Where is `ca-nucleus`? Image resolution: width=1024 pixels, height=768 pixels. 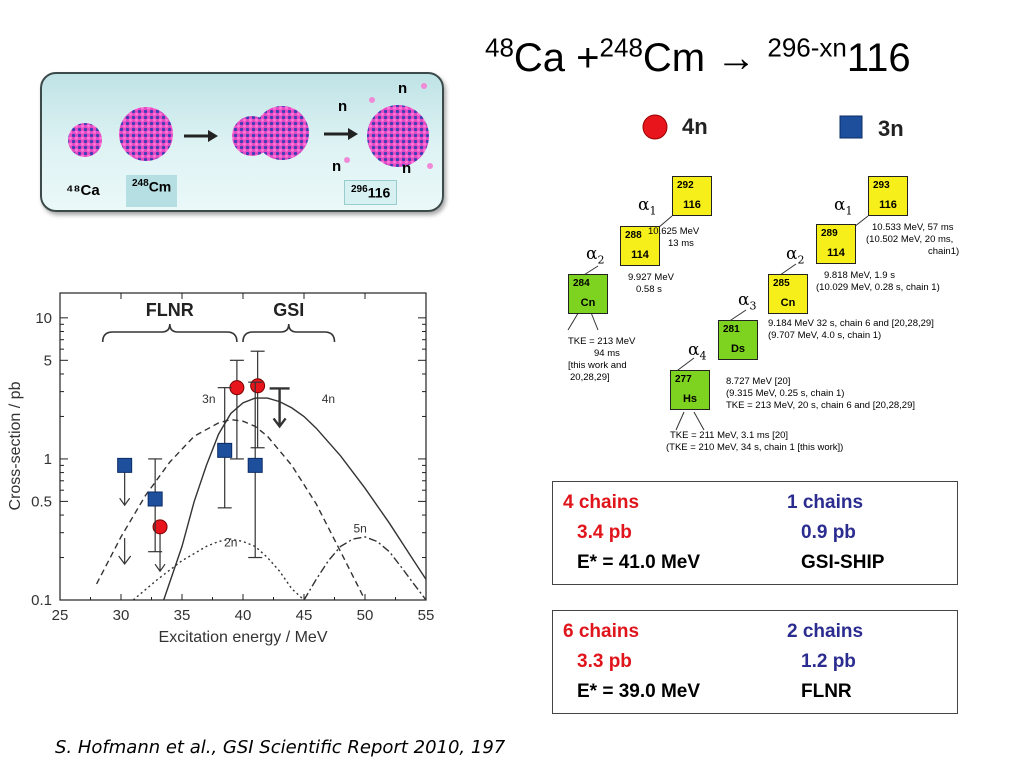 ca-nucleus is located at coordinates (85, 140).